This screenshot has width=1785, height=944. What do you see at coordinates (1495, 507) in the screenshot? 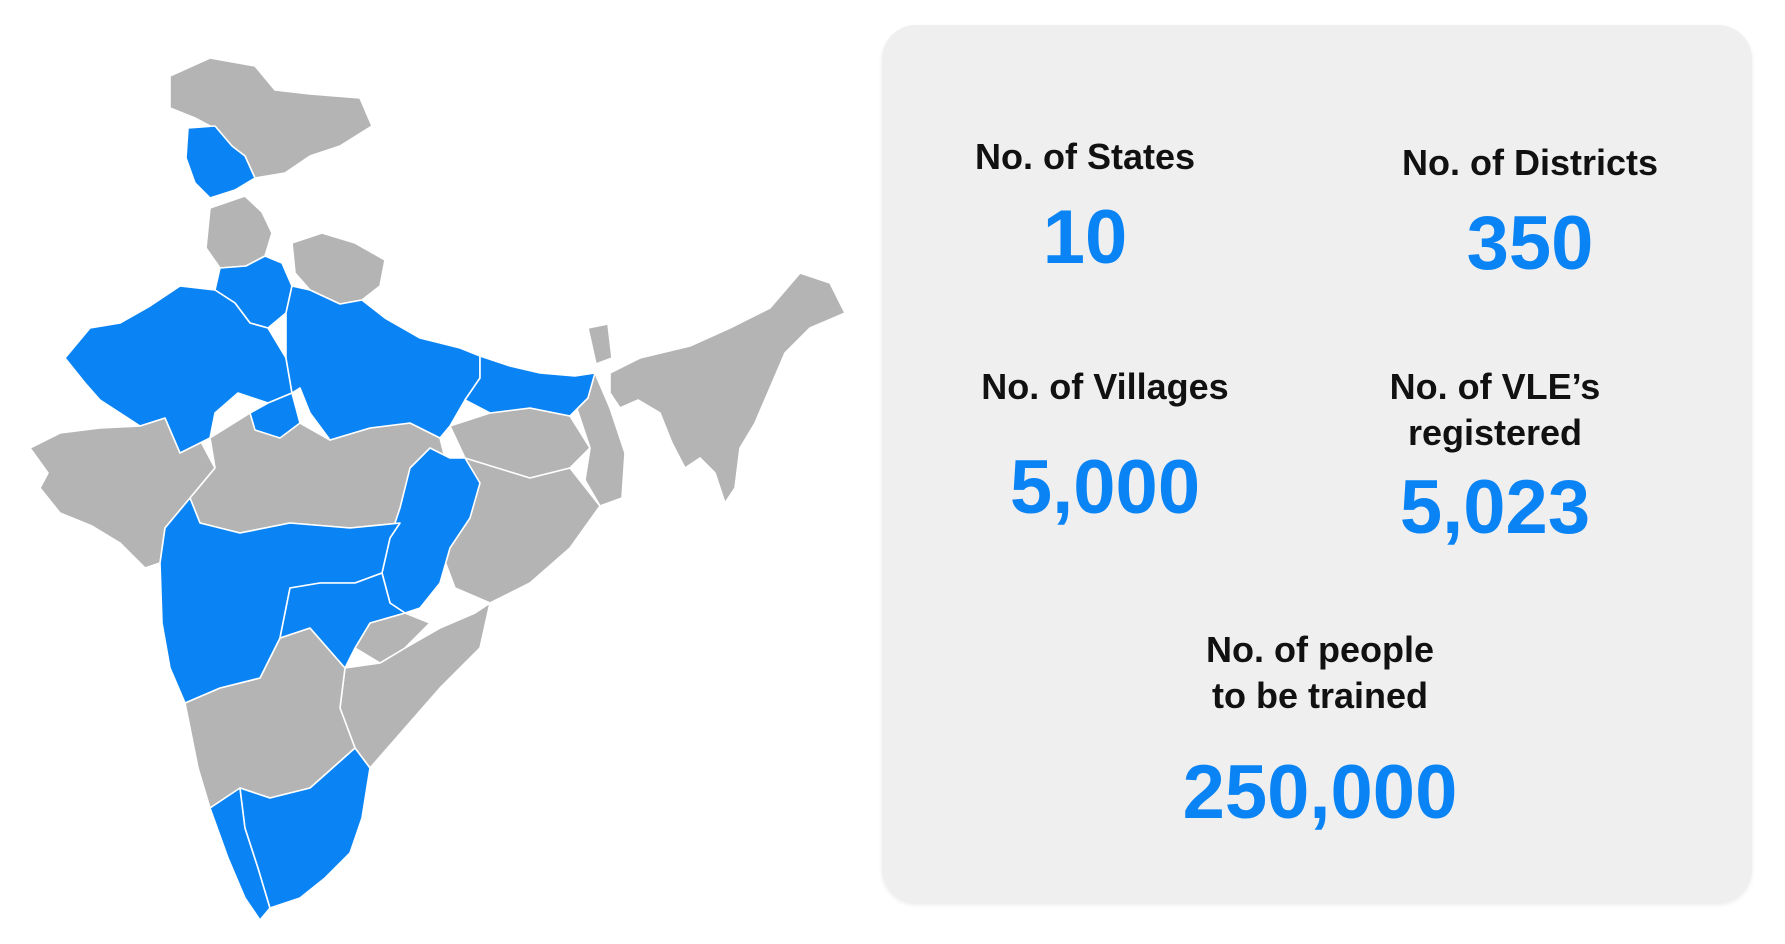
I see `stat-vles-value: 5,023` at bounding box center [1495, 507].